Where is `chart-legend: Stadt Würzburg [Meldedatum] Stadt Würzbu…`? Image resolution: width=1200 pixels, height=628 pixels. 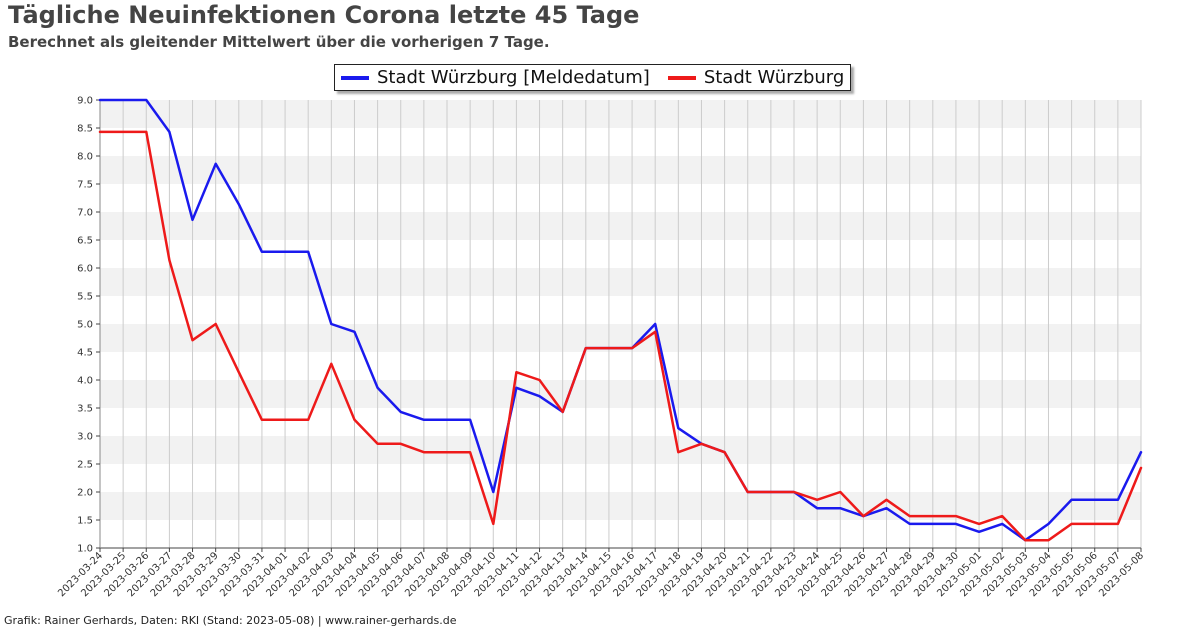
chart-legend: Stadt Würzburg [Meldedatum] Stadt Würzbu… is located at coordinates (593, 77).